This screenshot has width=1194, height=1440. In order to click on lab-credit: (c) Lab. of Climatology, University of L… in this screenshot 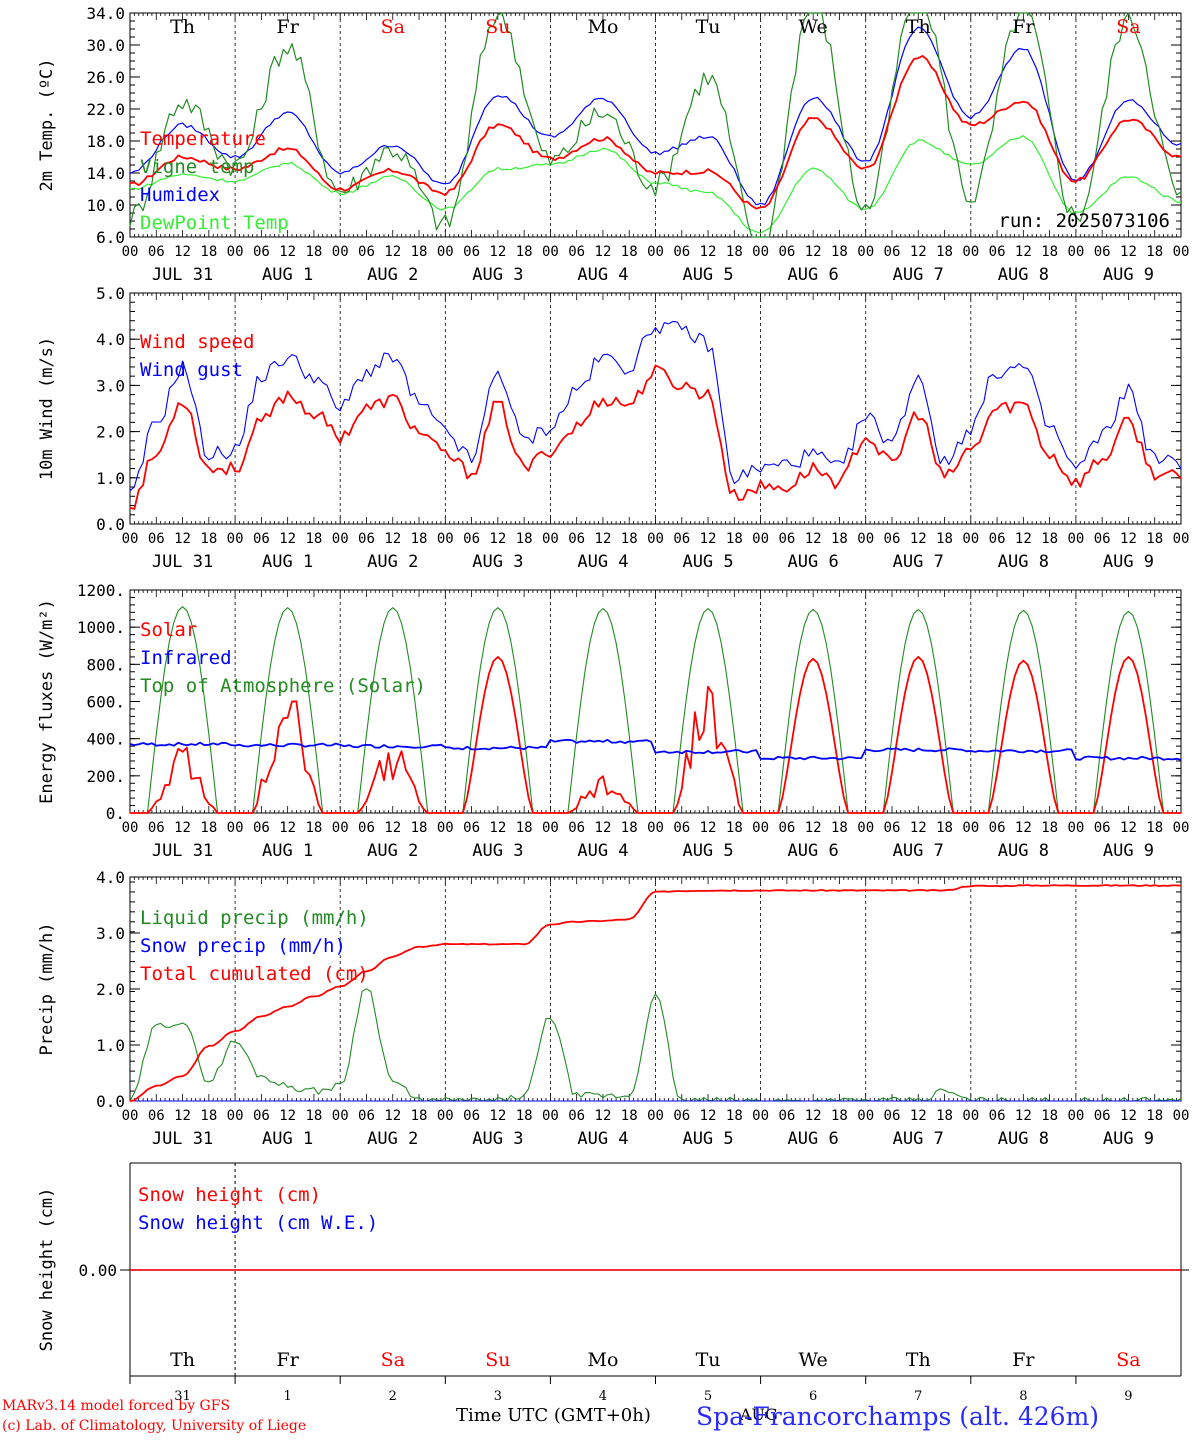, I will do `click(154, 1426)`.